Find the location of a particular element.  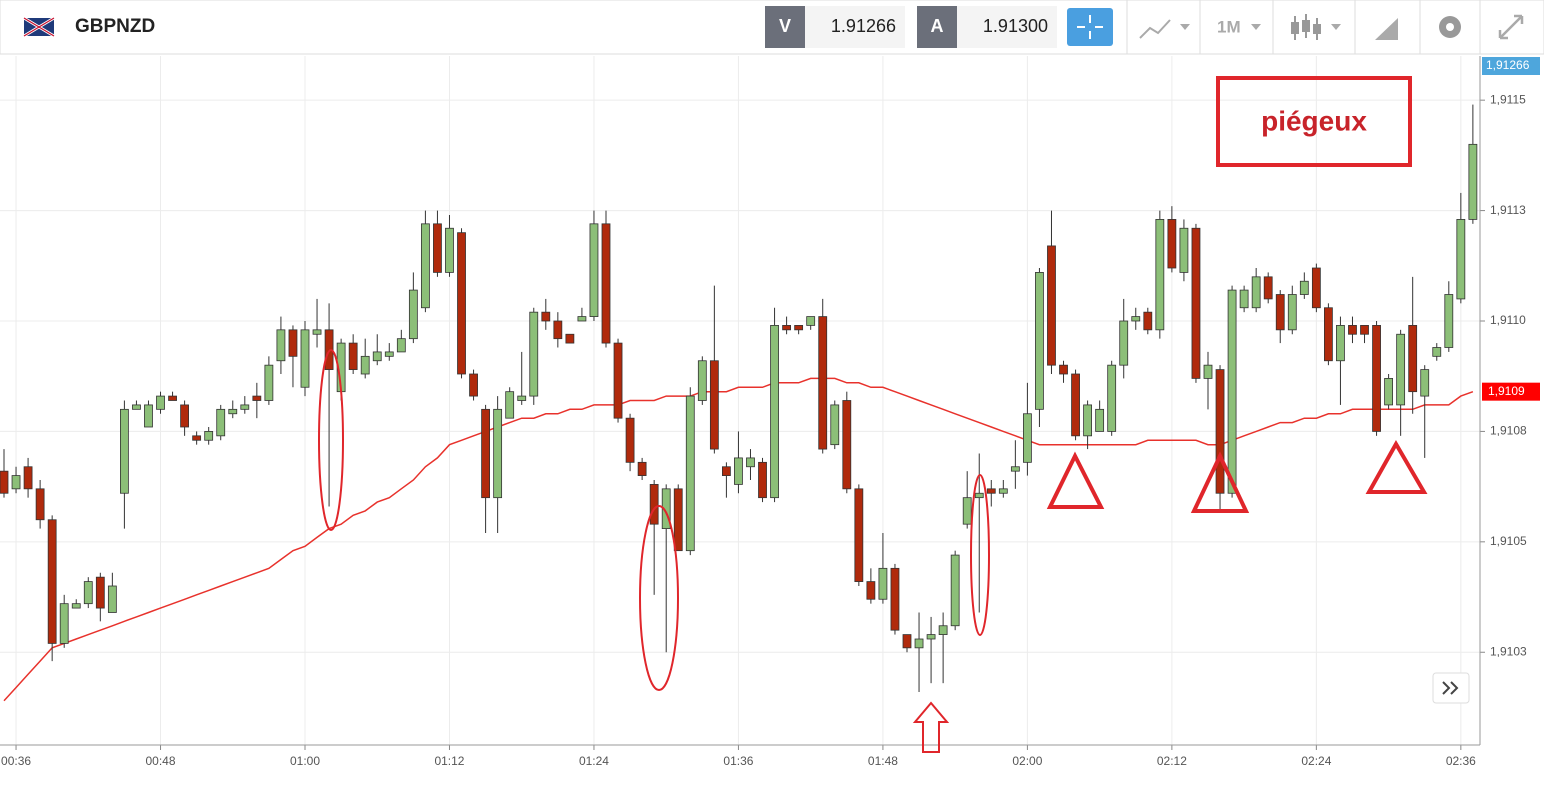

bid-badge is located at coordinates (785, 27).